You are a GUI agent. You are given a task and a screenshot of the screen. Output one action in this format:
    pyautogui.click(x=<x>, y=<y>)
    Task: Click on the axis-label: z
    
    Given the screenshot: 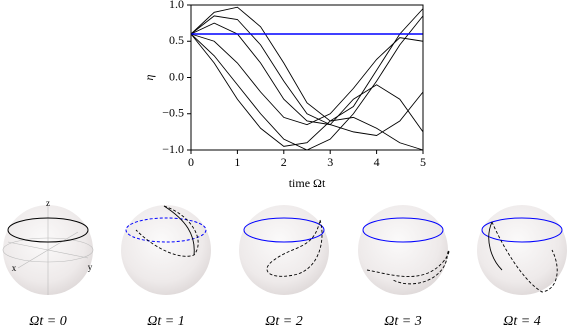 What is the action you would take?
    pyautogui.click(x=48, y=203)
    